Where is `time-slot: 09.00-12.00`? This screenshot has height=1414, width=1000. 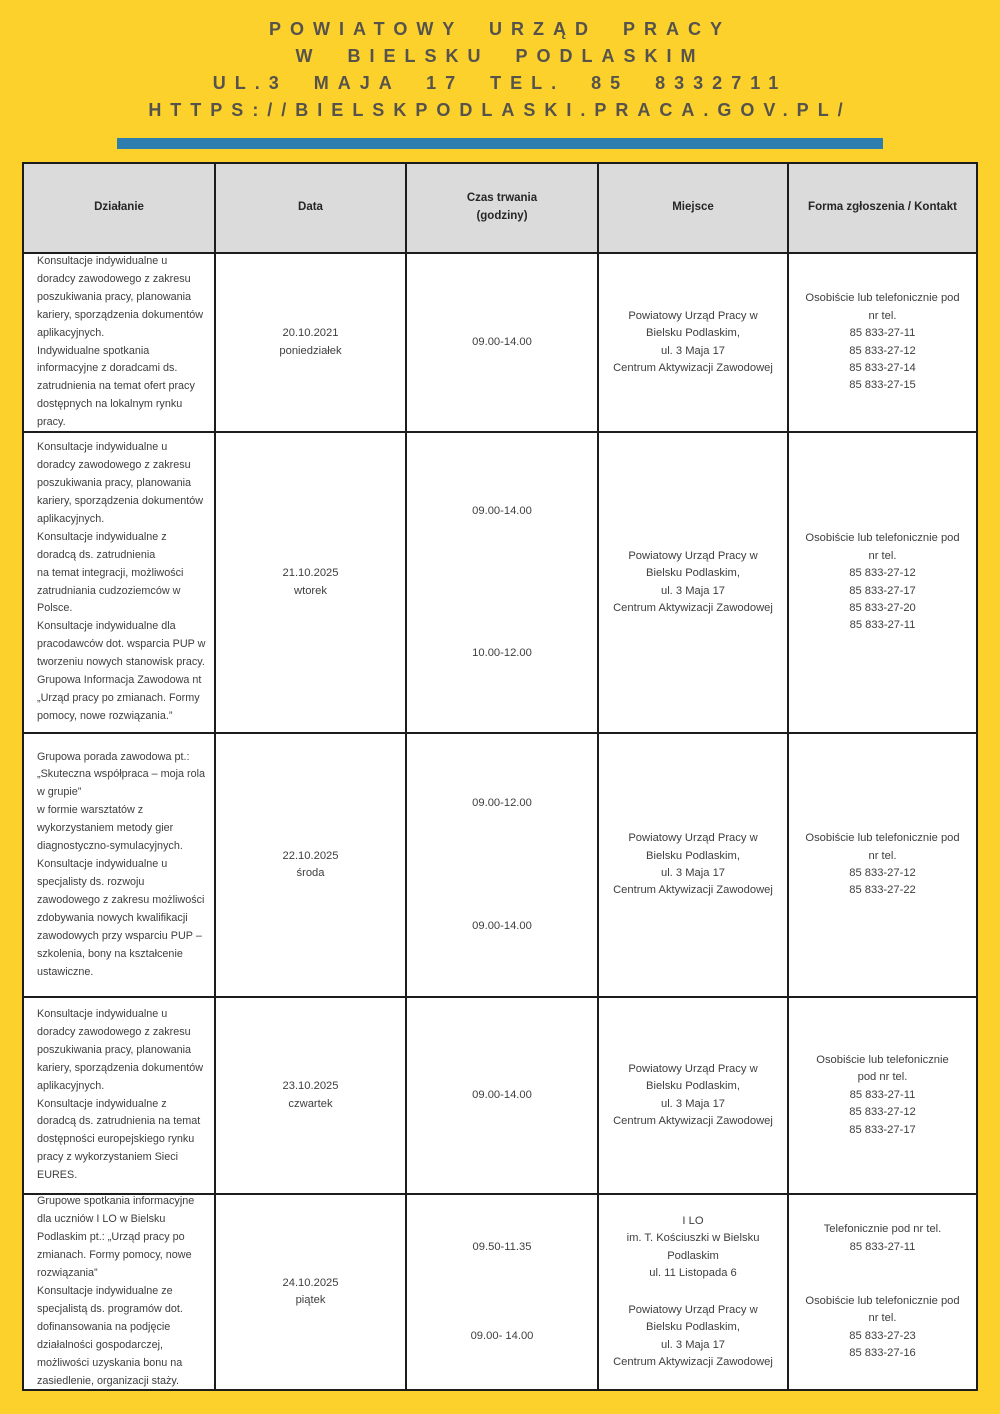
time-slot: 09.00-12.00 is located at coordinates (502, 802).